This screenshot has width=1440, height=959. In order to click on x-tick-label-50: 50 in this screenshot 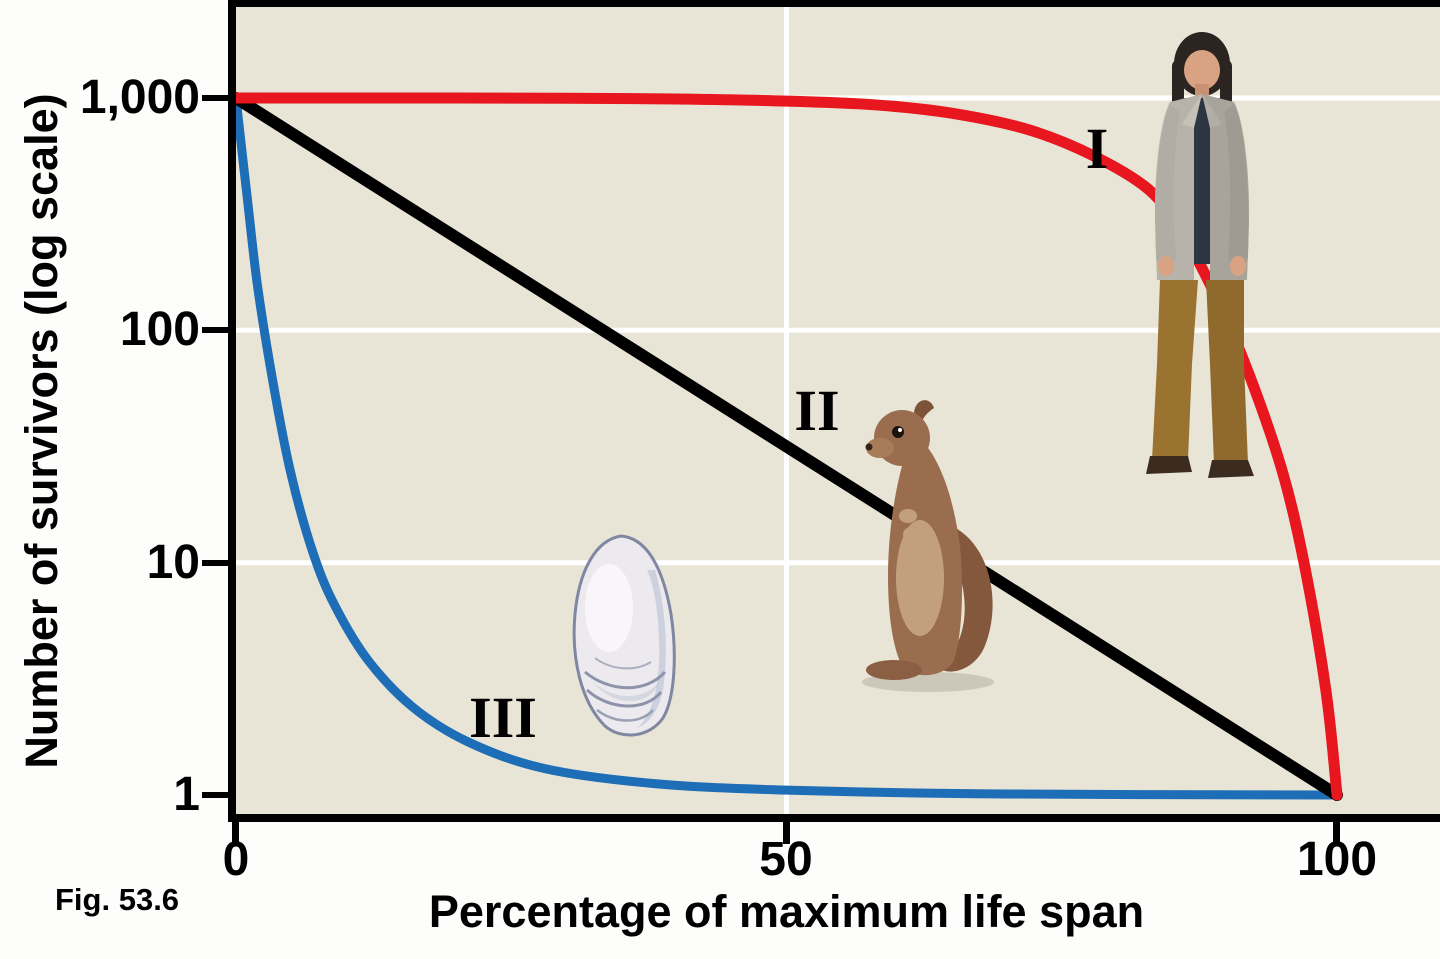, I will do `click(786, 859)`.